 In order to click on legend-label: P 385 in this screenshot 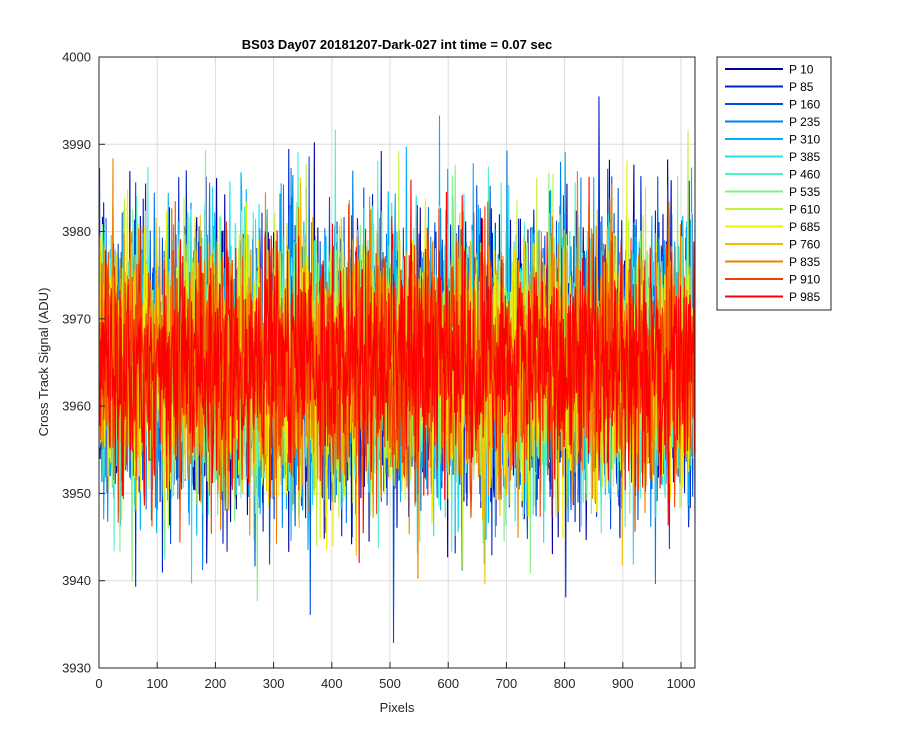, I will do `click(804, 157)`.